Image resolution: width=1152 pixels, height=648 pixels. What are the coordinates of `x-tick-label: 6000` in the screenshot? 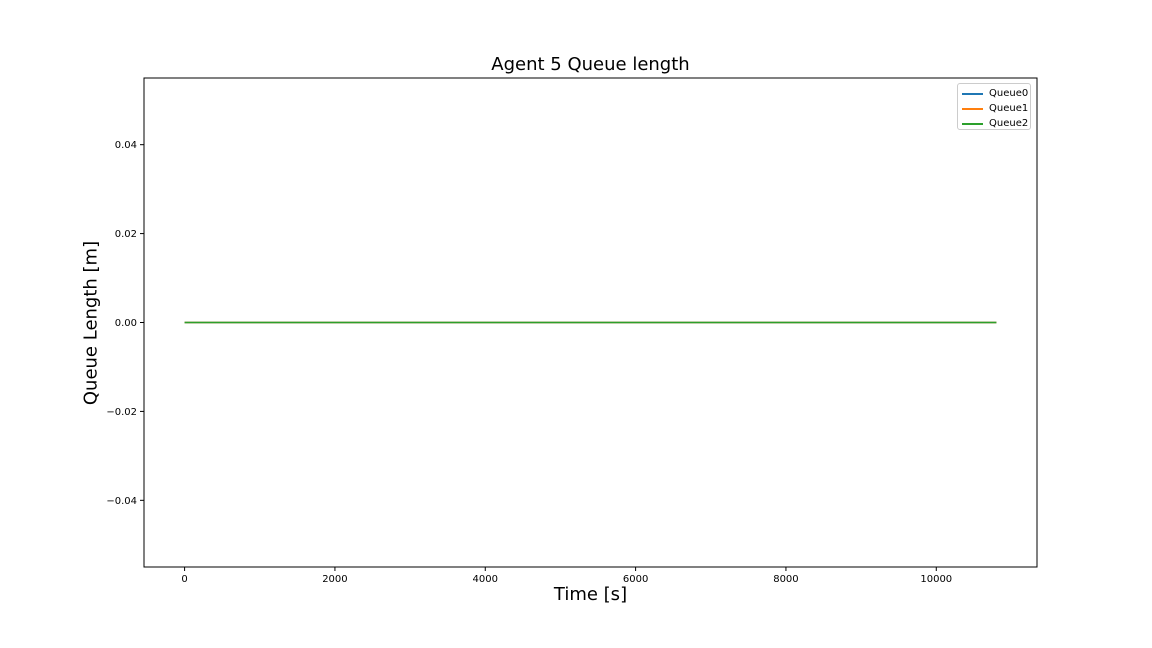 It's located at (635, 579).